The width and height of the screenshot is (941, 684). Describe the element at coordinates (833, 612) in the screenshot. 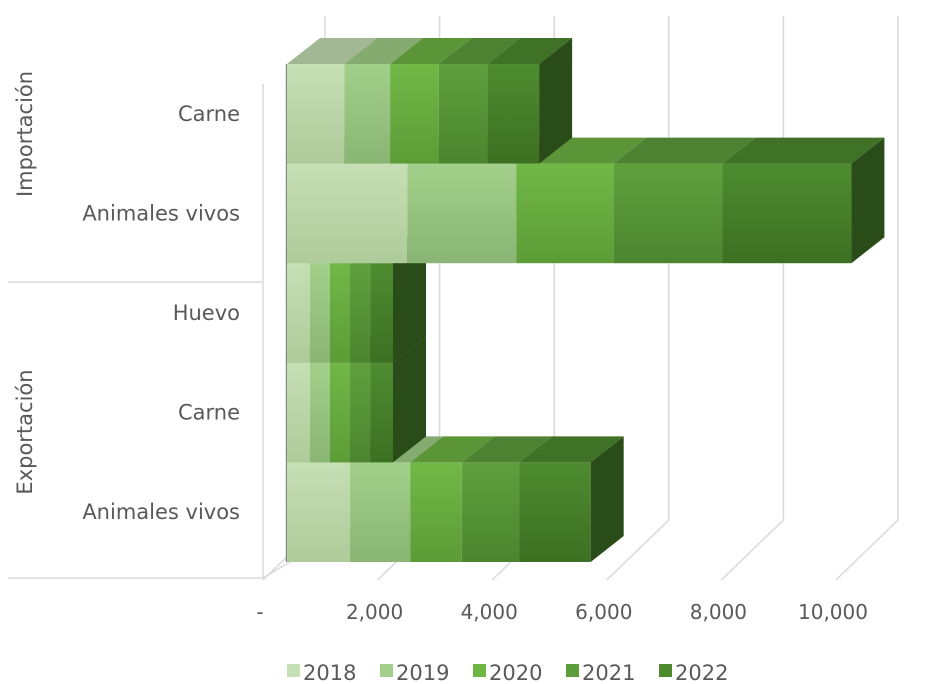

I see `x-tick-label: 10,000` at that location.